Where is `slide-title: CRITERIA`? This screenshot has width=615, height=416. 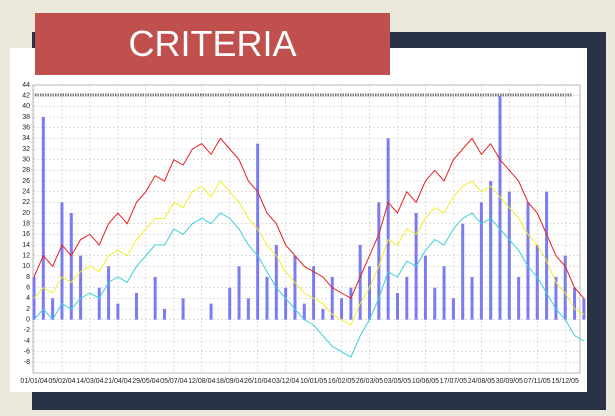 slide-title: CRITERIA is located at coordinates (212, 44).